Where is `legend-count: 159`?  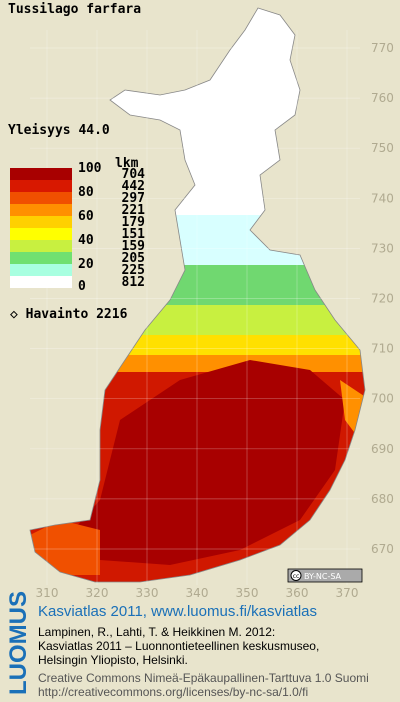
legend-count: 159 is located at coordinates (133, 246).